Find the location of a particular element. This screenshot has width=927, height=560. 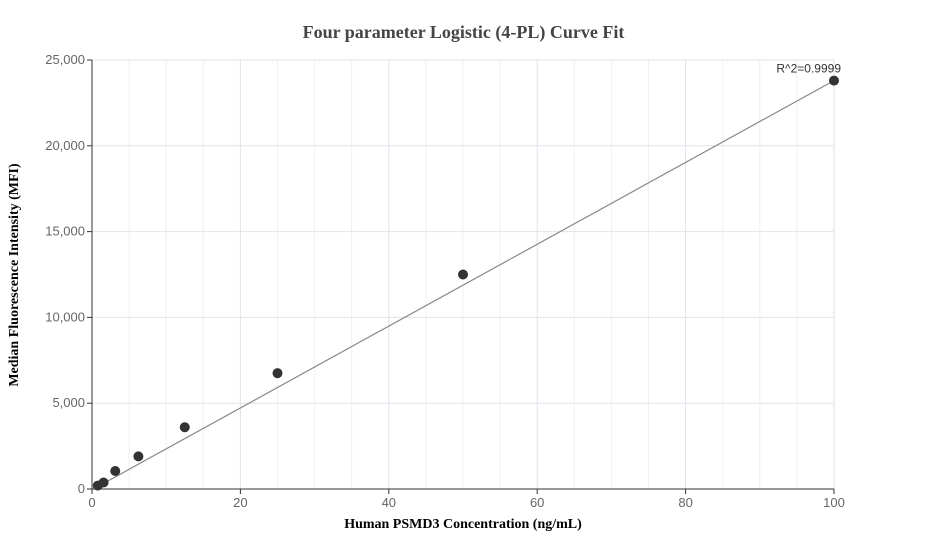

y-tick-label: 20,000 is located at coordinates (65, 145).